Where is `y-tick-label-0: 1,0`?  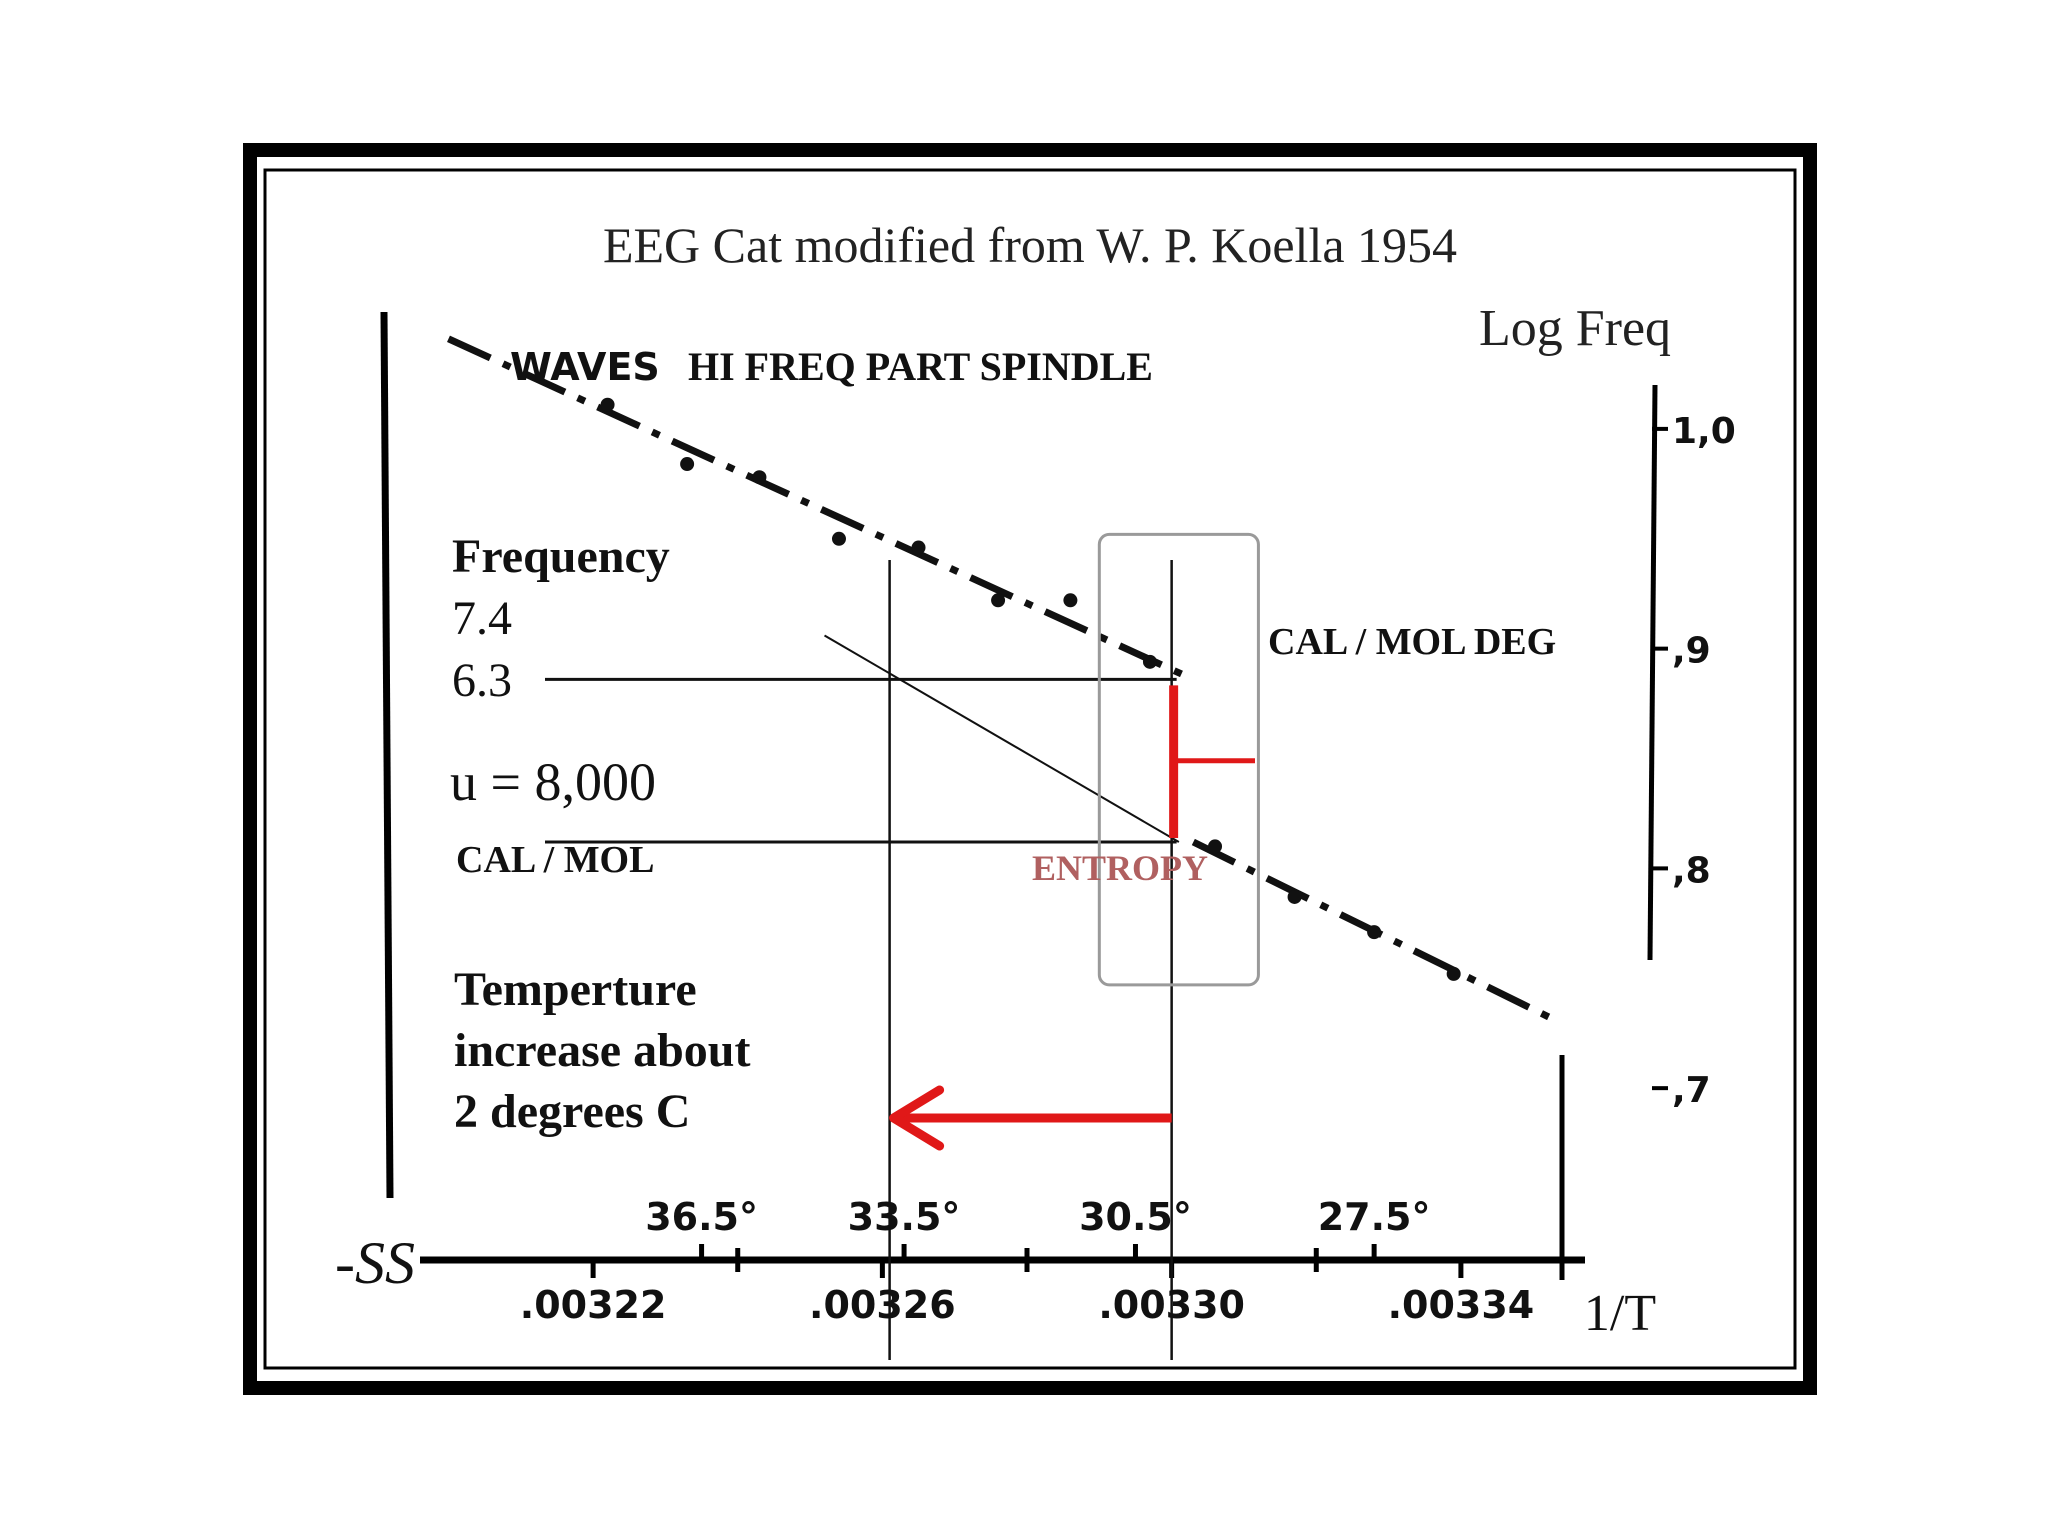 y-tick-label-0: 1,0 is located at coordinates (1704, 431).